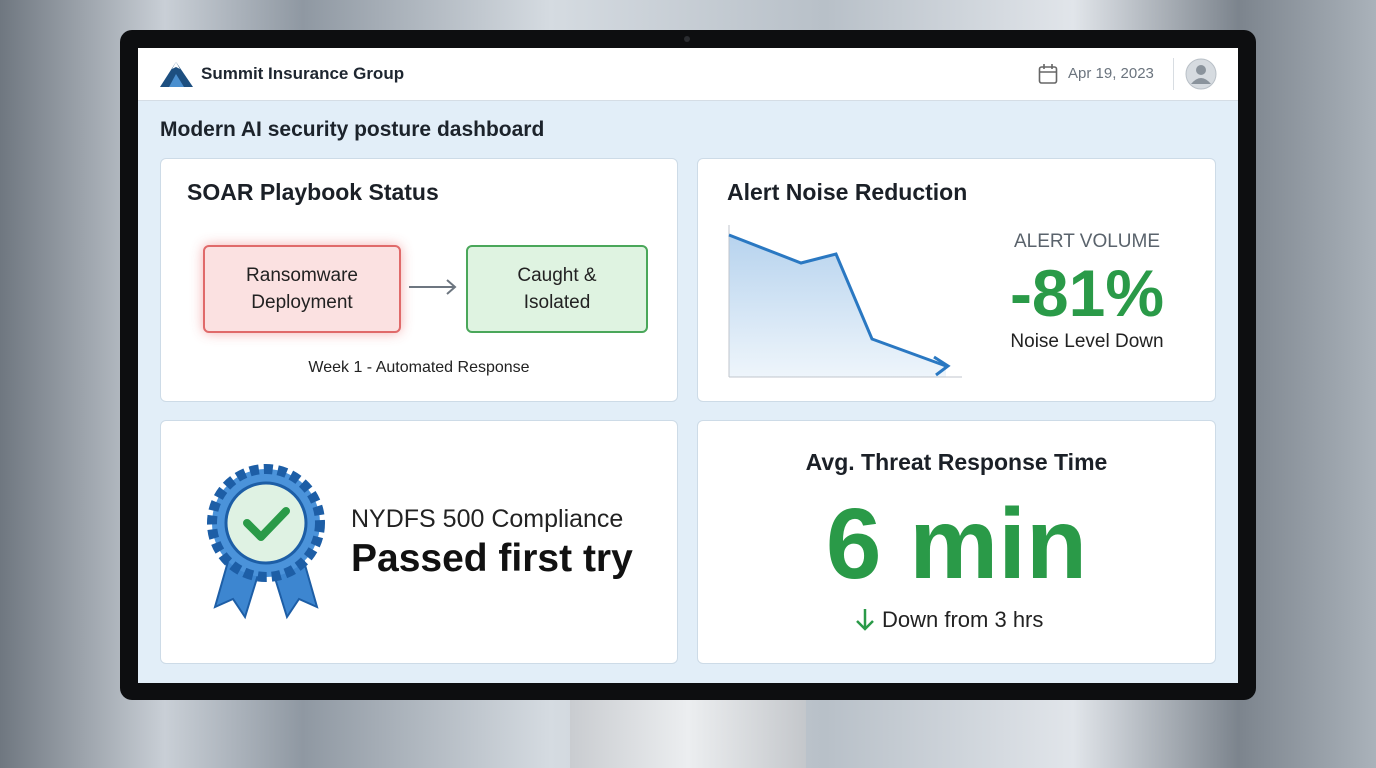  What do you see at coordinates (1201, 74) in the screenshot?
I see `user-avatar` at bounding box center [1201, 74].